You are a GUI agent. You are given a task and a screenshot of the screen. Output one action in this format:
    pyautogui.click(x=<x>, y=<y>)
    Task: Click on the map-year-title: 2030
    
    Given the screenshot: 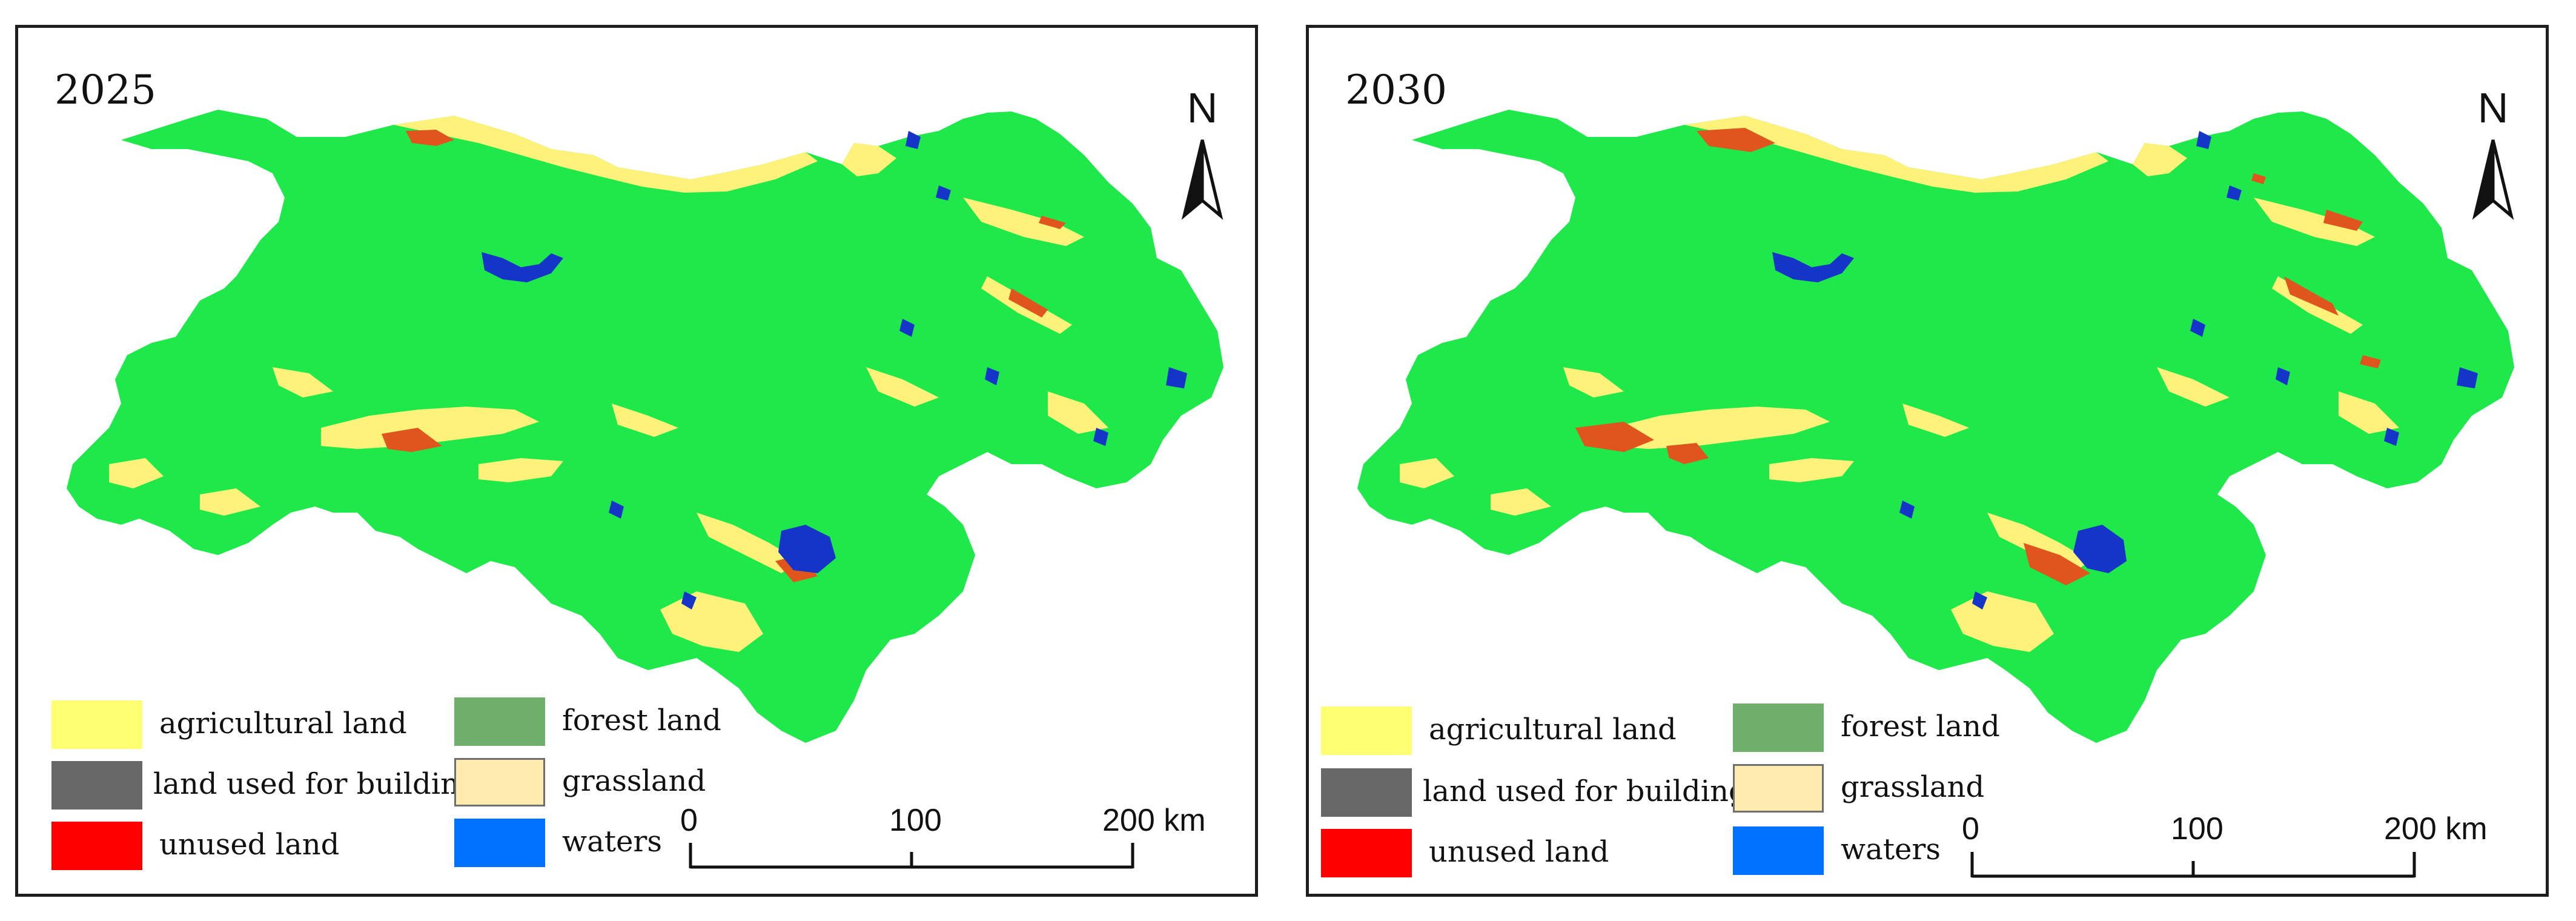 What is the action you would take?
    pyautogui.click(x=1396, y=90)
    